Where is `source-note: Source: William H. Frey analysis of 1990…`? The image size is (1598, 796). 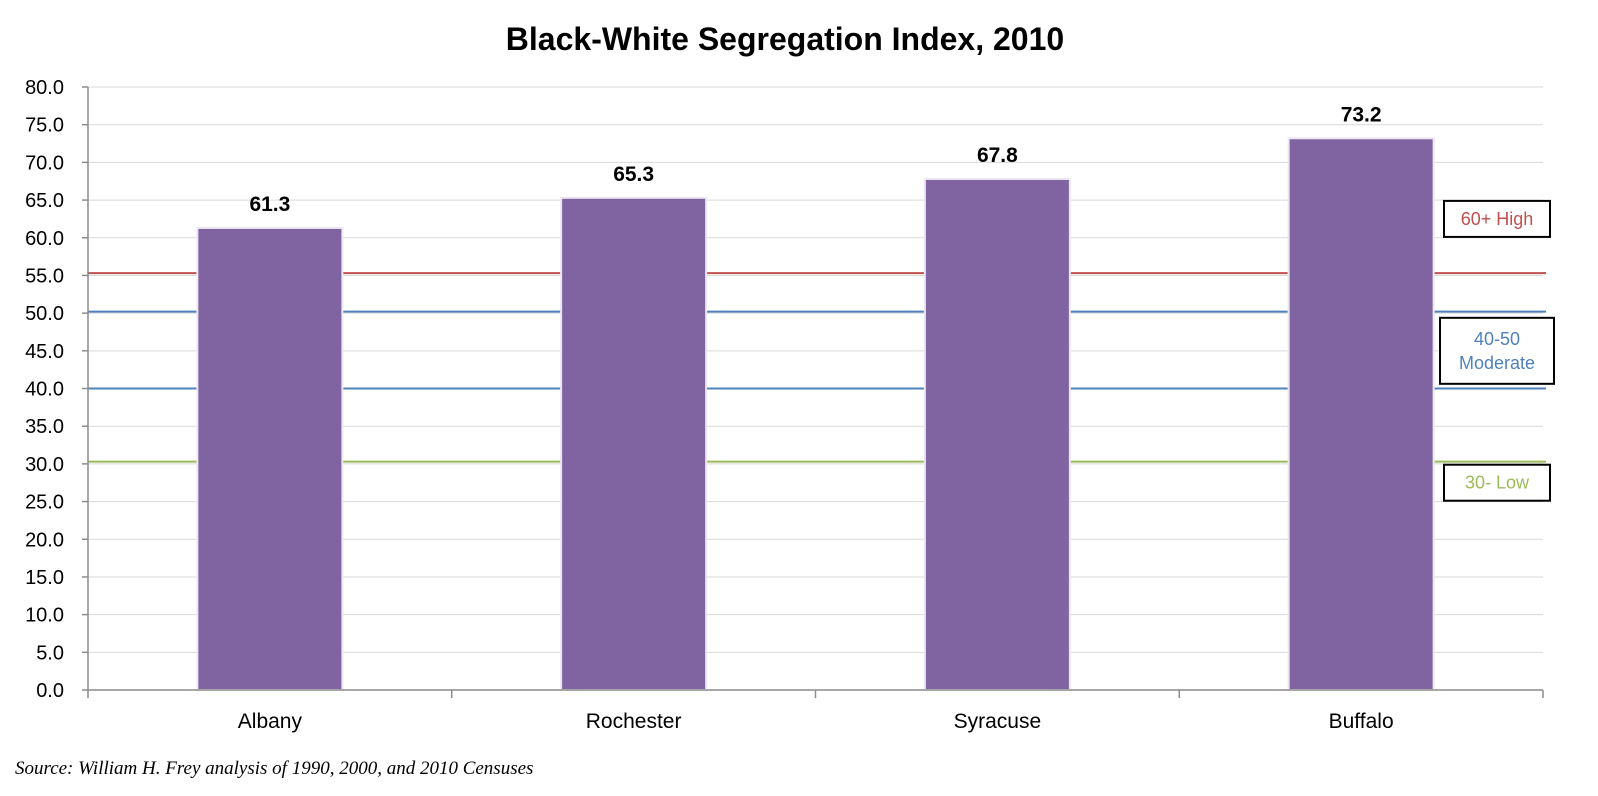 source-note: Source: William H. Frey analysis of 1990… is located at coordinates (274, 768).